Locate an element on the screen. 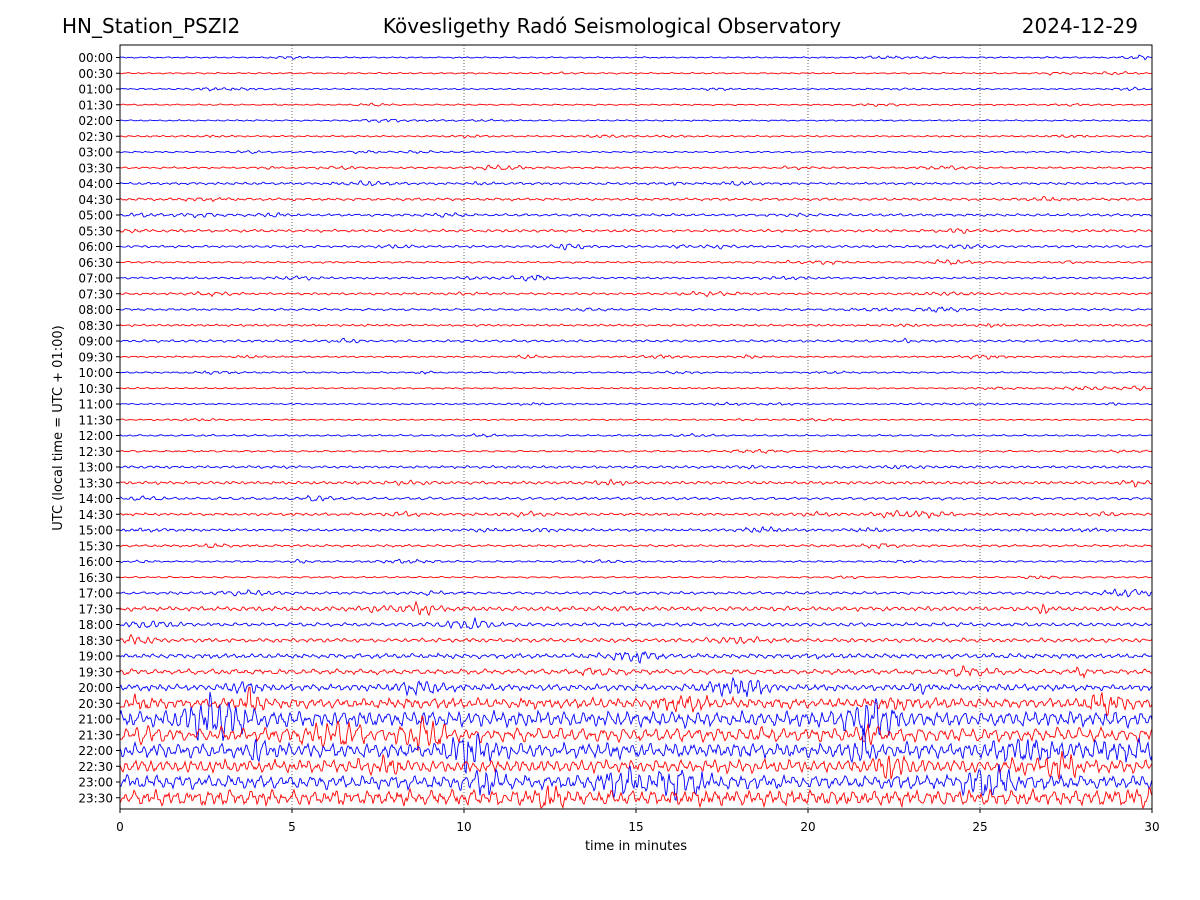 The width and height of the screenshot is (1200, 900). x-tick-label: 0 is located at coordinates (120, 827).